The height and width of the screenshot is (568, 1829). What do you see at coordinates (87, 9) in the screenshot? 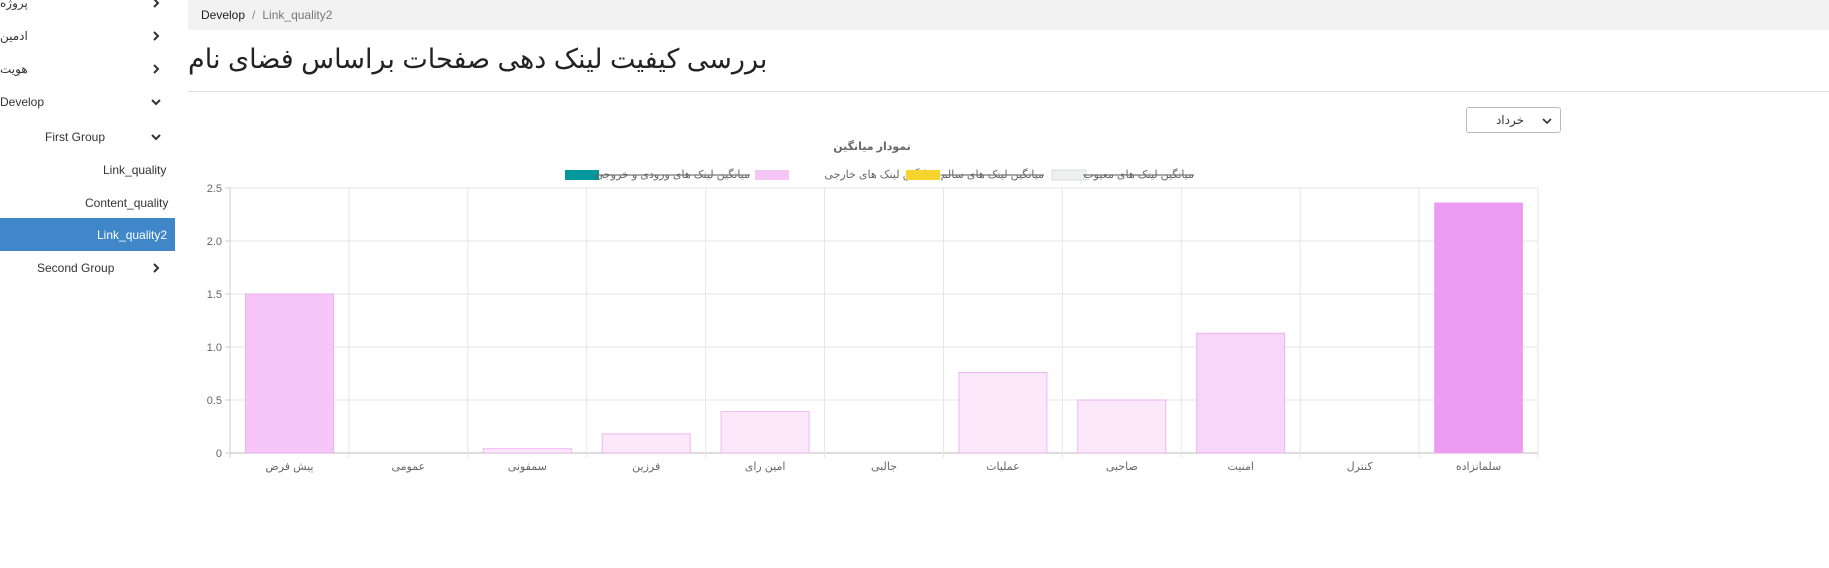
I see `sidebar-item-0: پروژه` at bounding box center [87, 9].